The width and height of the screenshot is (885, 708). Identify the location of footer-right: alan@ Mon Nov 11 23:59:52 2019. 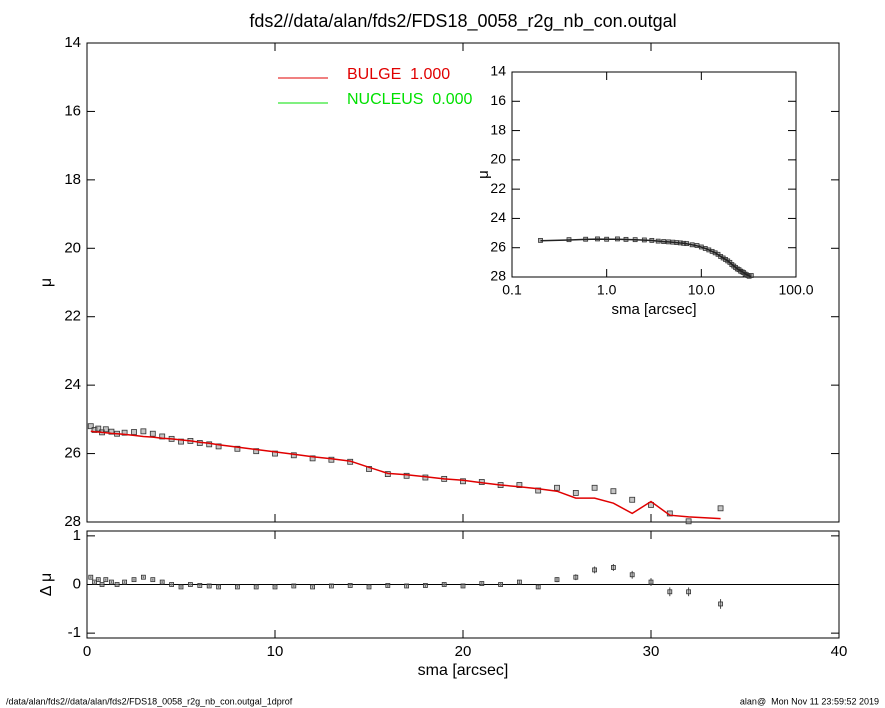
(809, 701).